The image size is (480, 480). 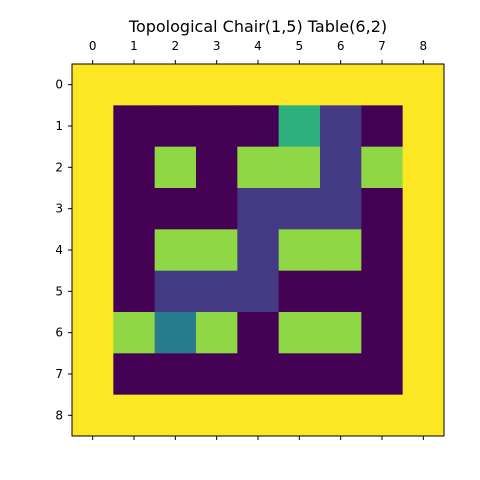 What do you see at coordinates (93, 85) in the screenshot?
I see `heatmap-cell-r0-c0` at bounding box center [93, 85].